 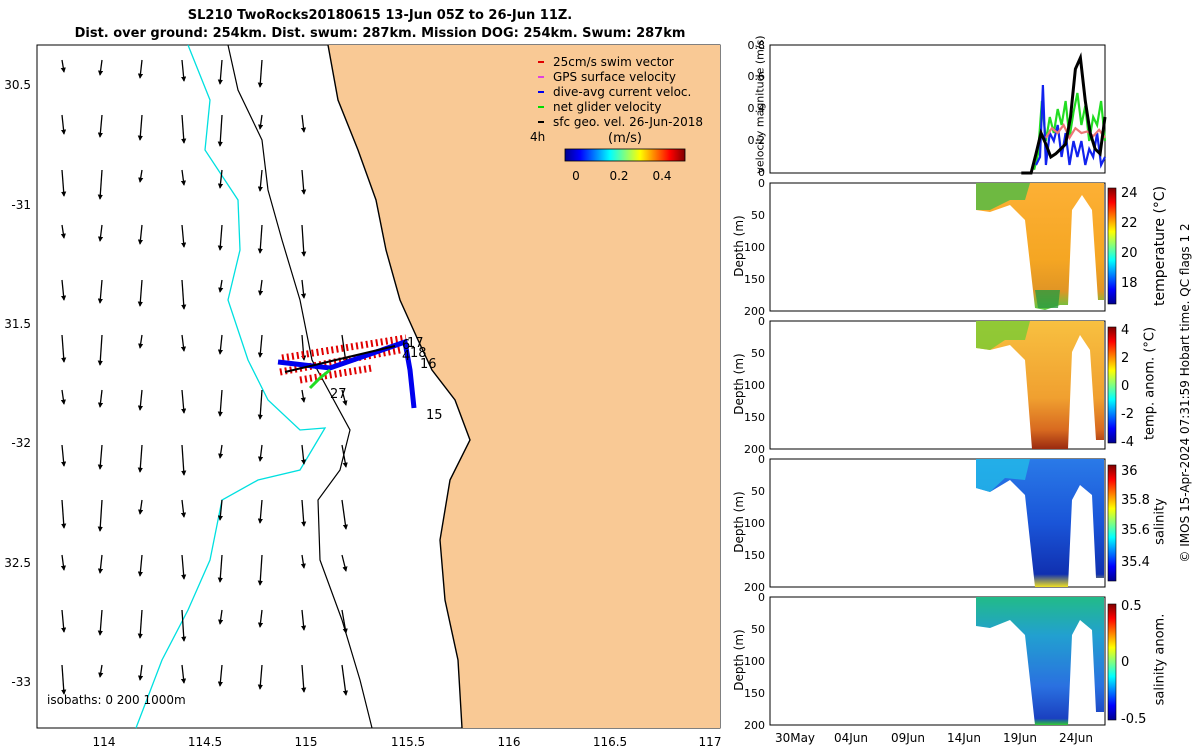 I want to click on legend-item: GPS surface velocity, so click(x=607, y=77).